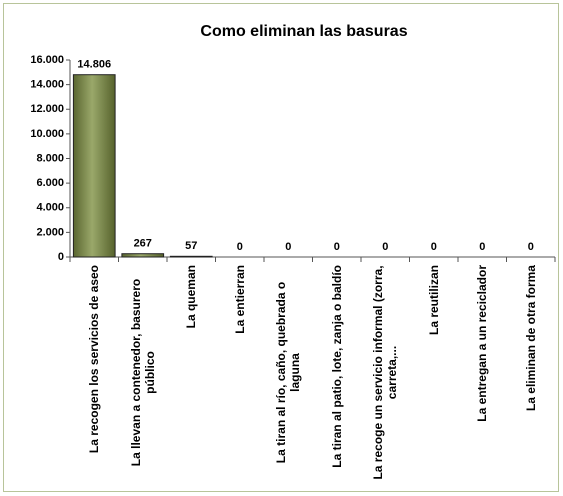 This screenshot has height=496, width=563. What do you see at coordinates (240, 372) in the screenshot?
I see `x-tick-label: La entierran` at bounding box center [240, 372].